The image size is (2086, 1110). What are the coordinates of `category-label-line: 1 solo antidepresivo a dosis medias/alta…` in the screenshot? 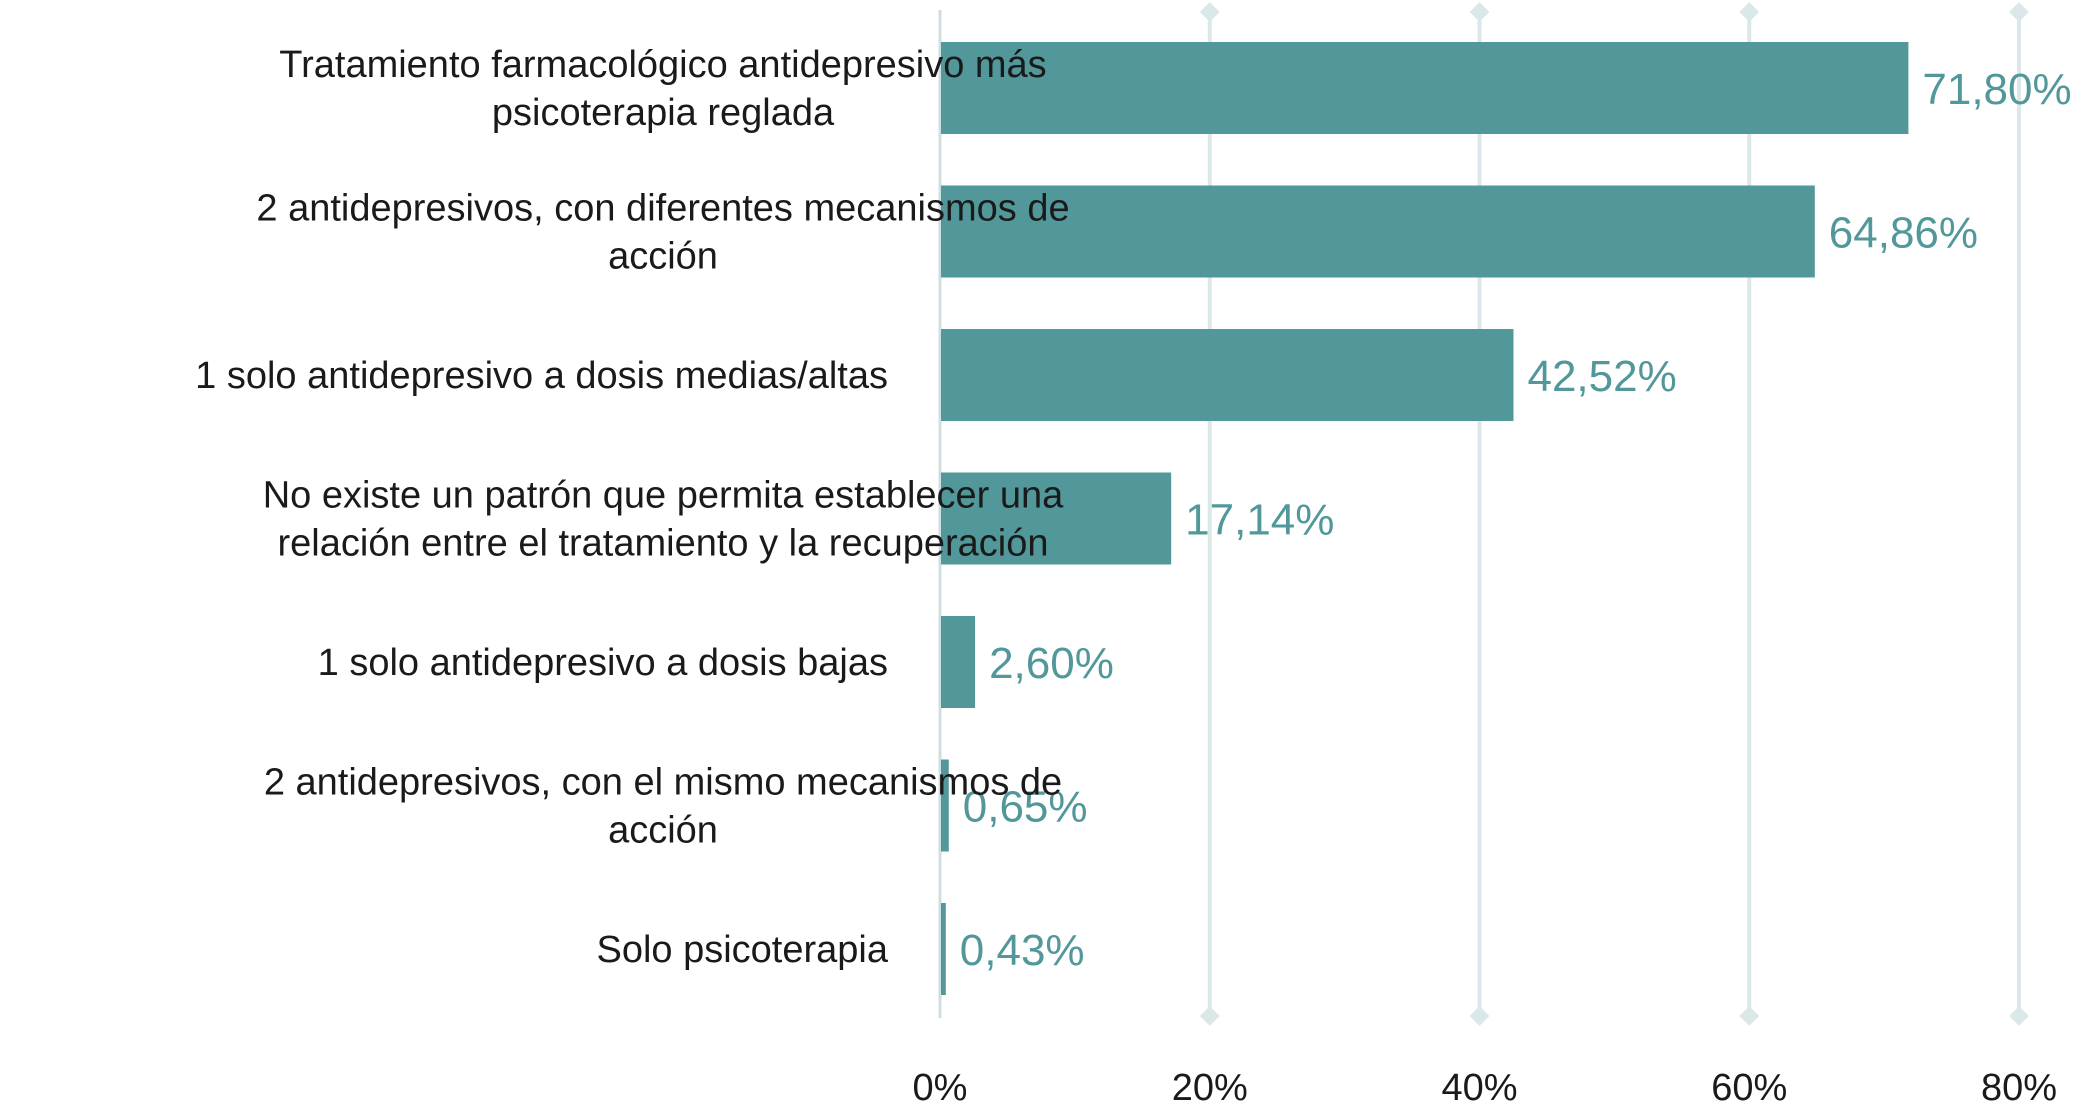 It's located at (541, 376).